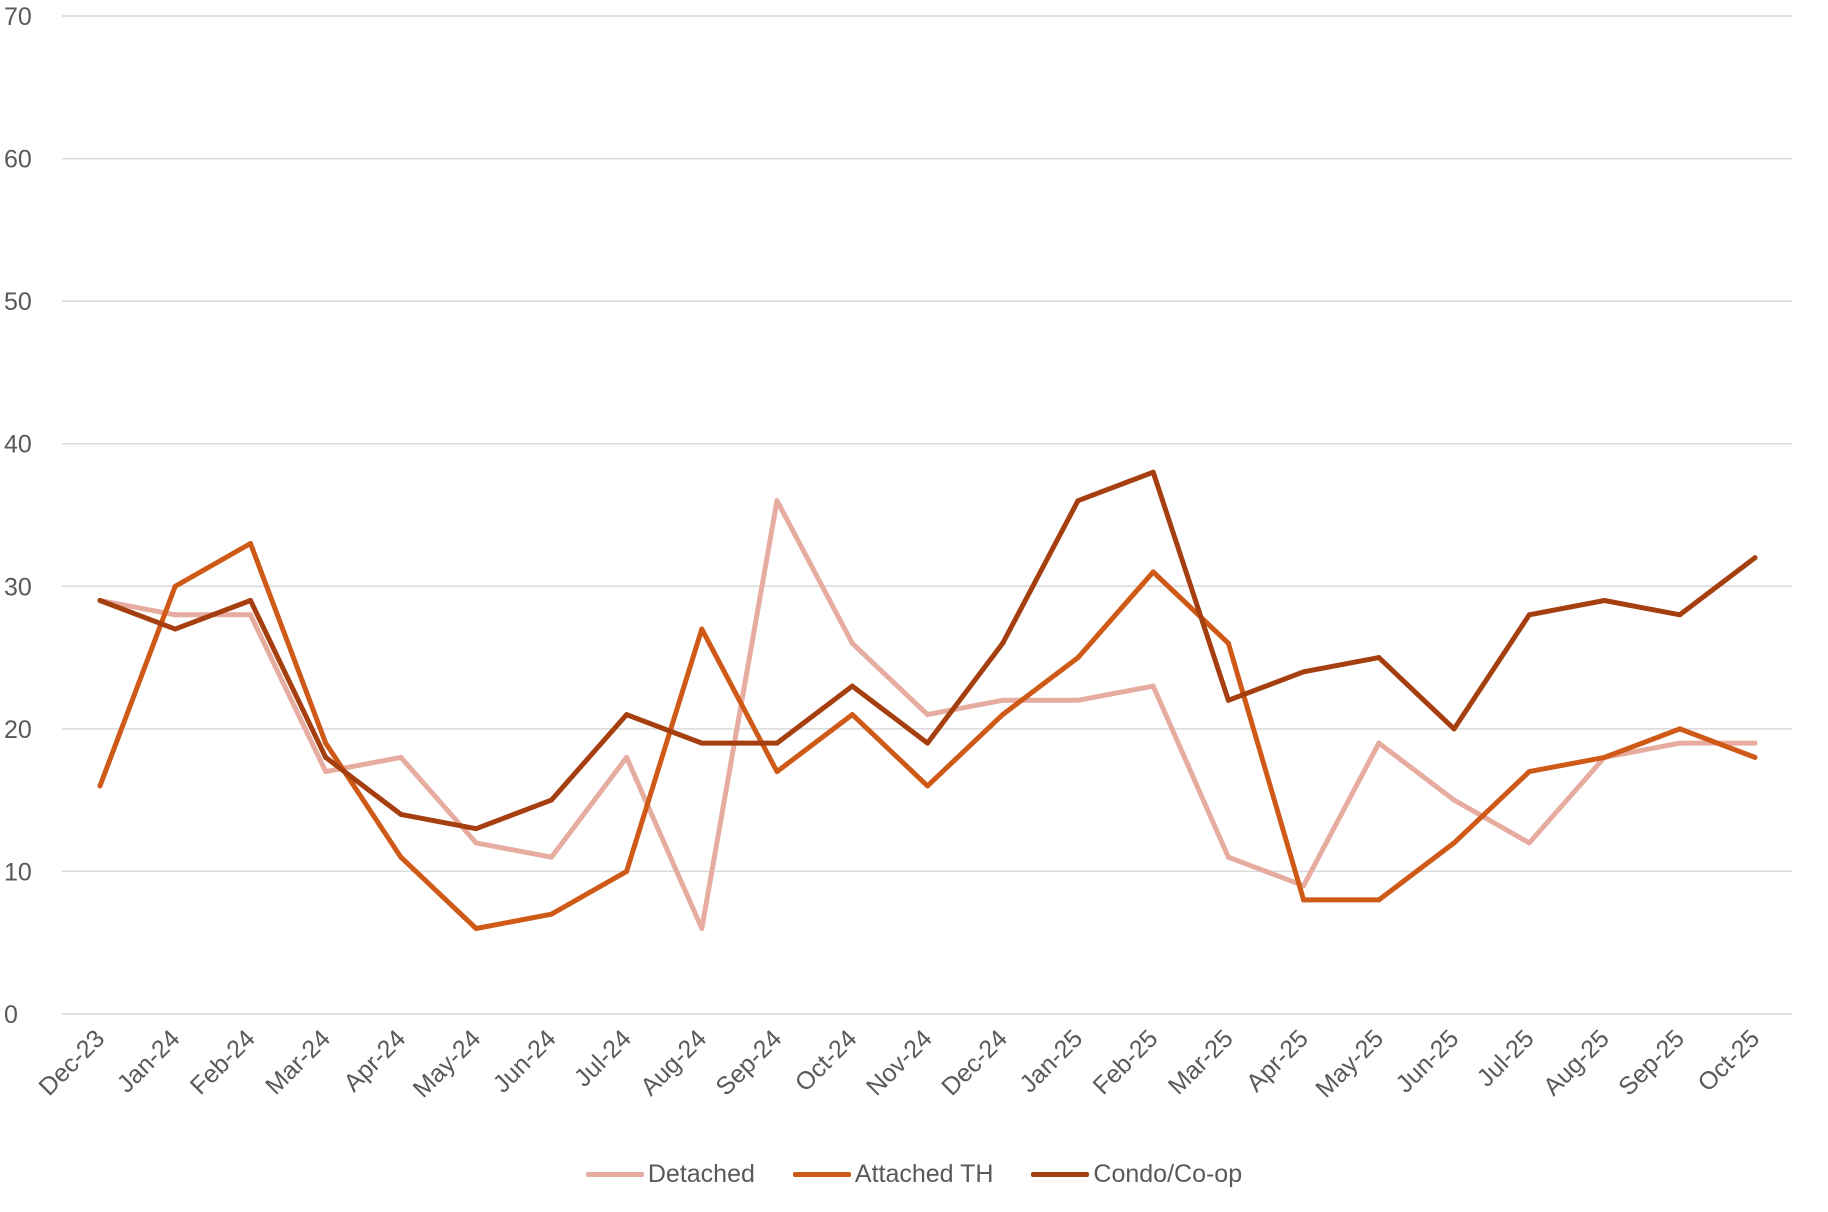 The width and height of the screenshot is (1828, 1212). I want to click on legend: Detached Attached TH Condo/Co-op, so click(914, 1174).